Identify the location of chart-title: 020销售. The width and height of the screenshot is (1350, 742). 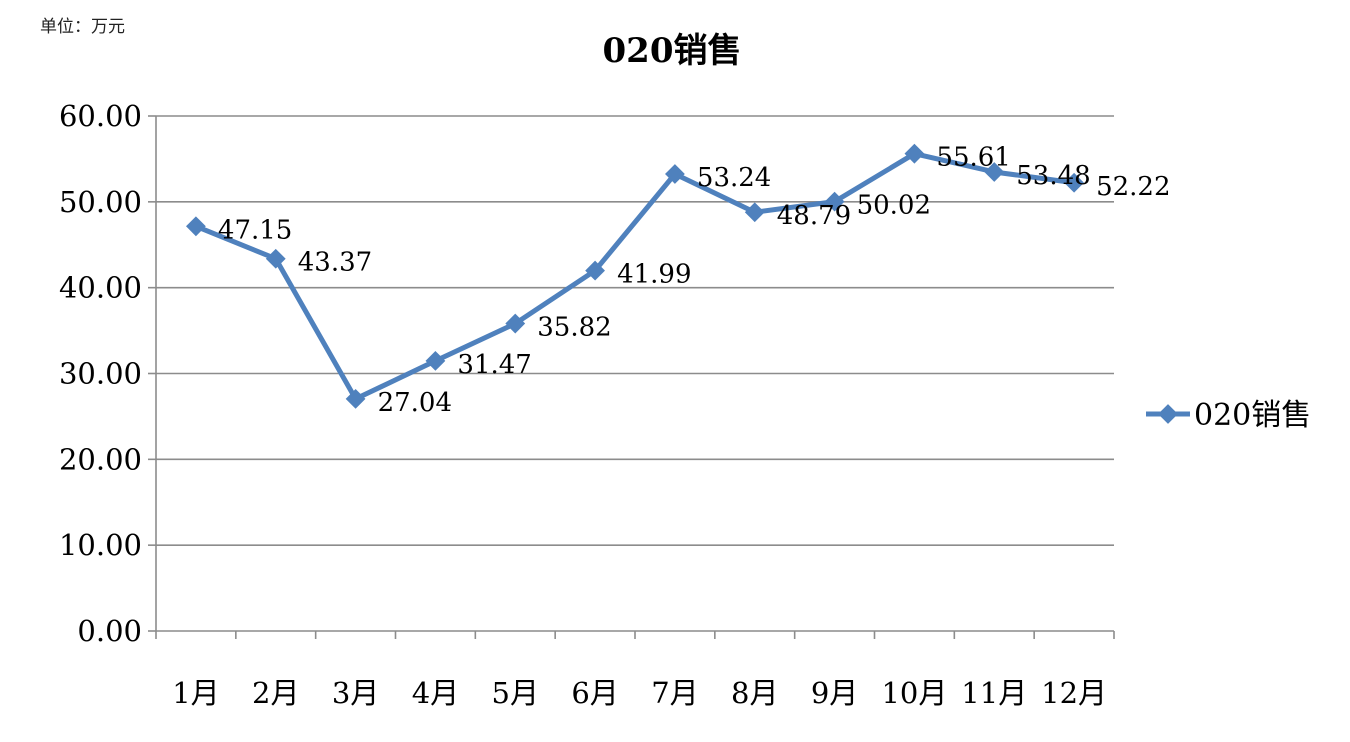
(672, 51).